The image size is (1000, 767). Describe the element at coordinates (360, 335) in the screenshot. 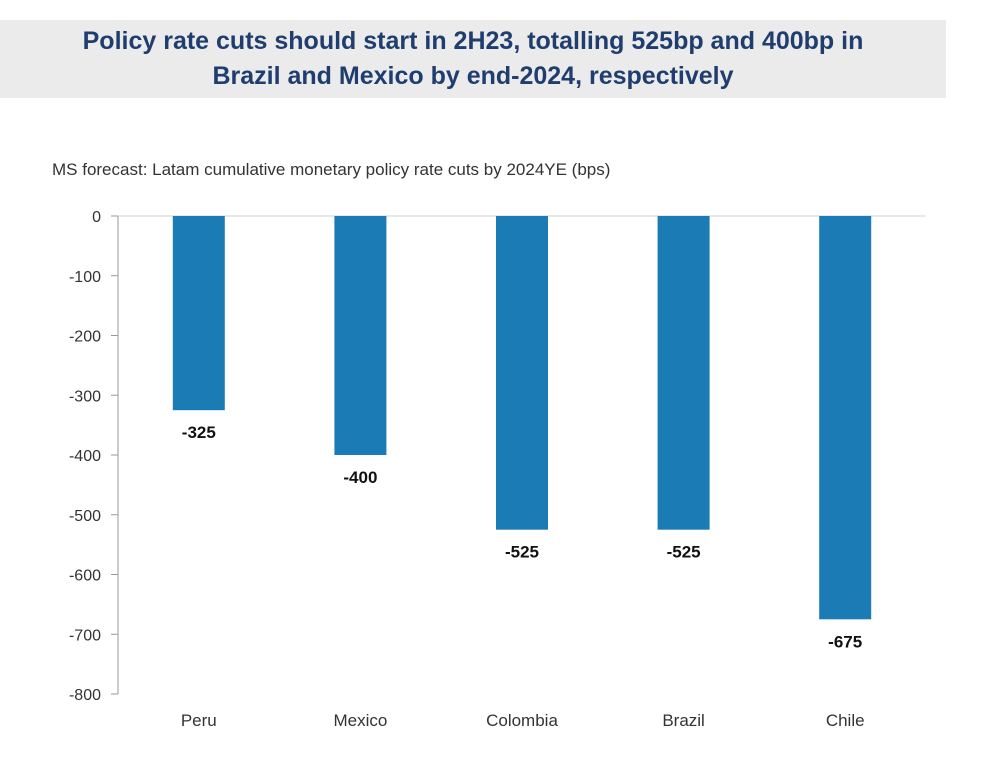

I see `bar-mexico` at that location.